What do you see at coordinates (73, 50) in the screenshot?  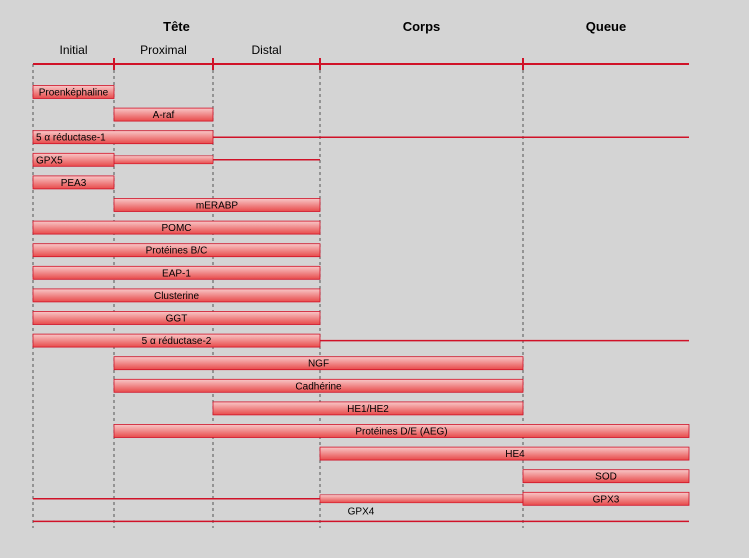 I see `segment-label-initial: Initial` at bounding box center [73, 50].